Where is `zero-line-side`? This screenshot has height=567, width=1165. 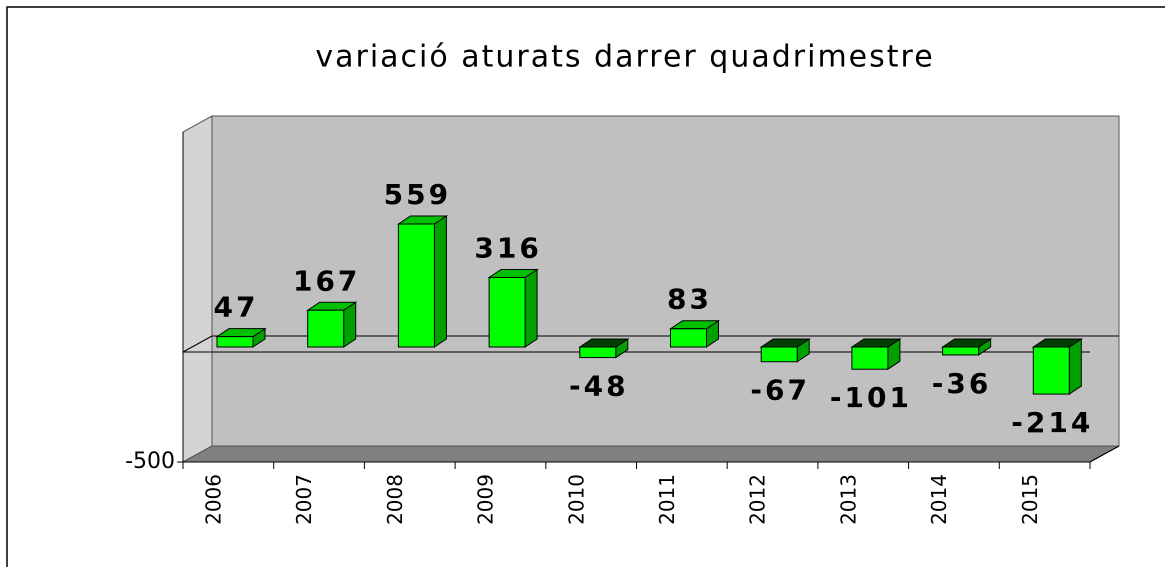 zero-line-side is located at coordinates (197, 344).